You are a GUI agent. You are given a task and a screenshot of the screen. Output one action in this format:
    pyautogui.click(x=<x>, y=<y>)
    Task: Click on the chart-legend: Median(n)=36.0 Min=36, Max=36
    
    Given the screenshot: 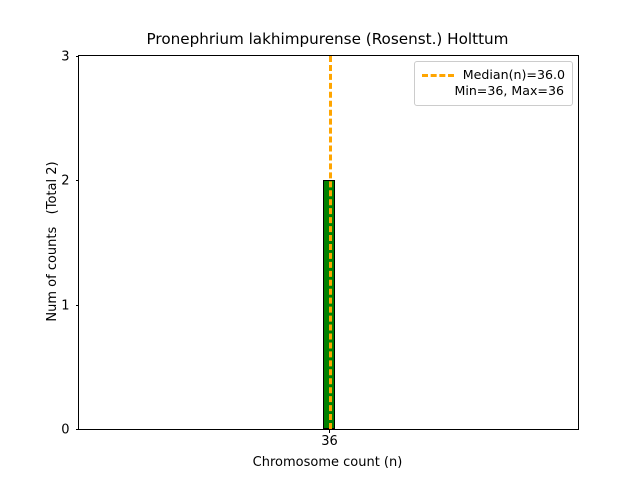 What is the action you would take?
    pyautogui.click(x=493, y=83)
    